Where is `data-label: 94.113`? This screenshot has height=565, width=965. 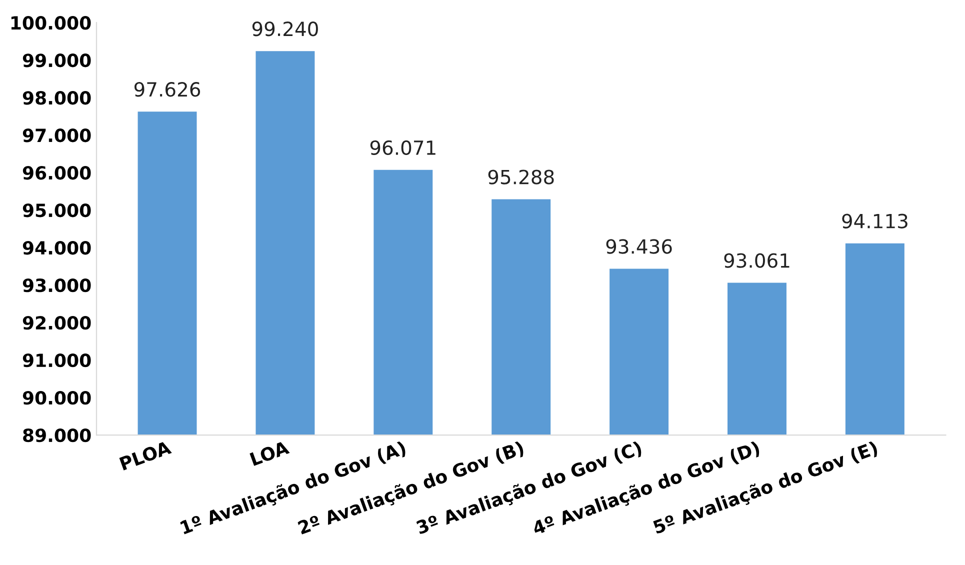
data-label: 94.113 is located at coordinates (875, 221).